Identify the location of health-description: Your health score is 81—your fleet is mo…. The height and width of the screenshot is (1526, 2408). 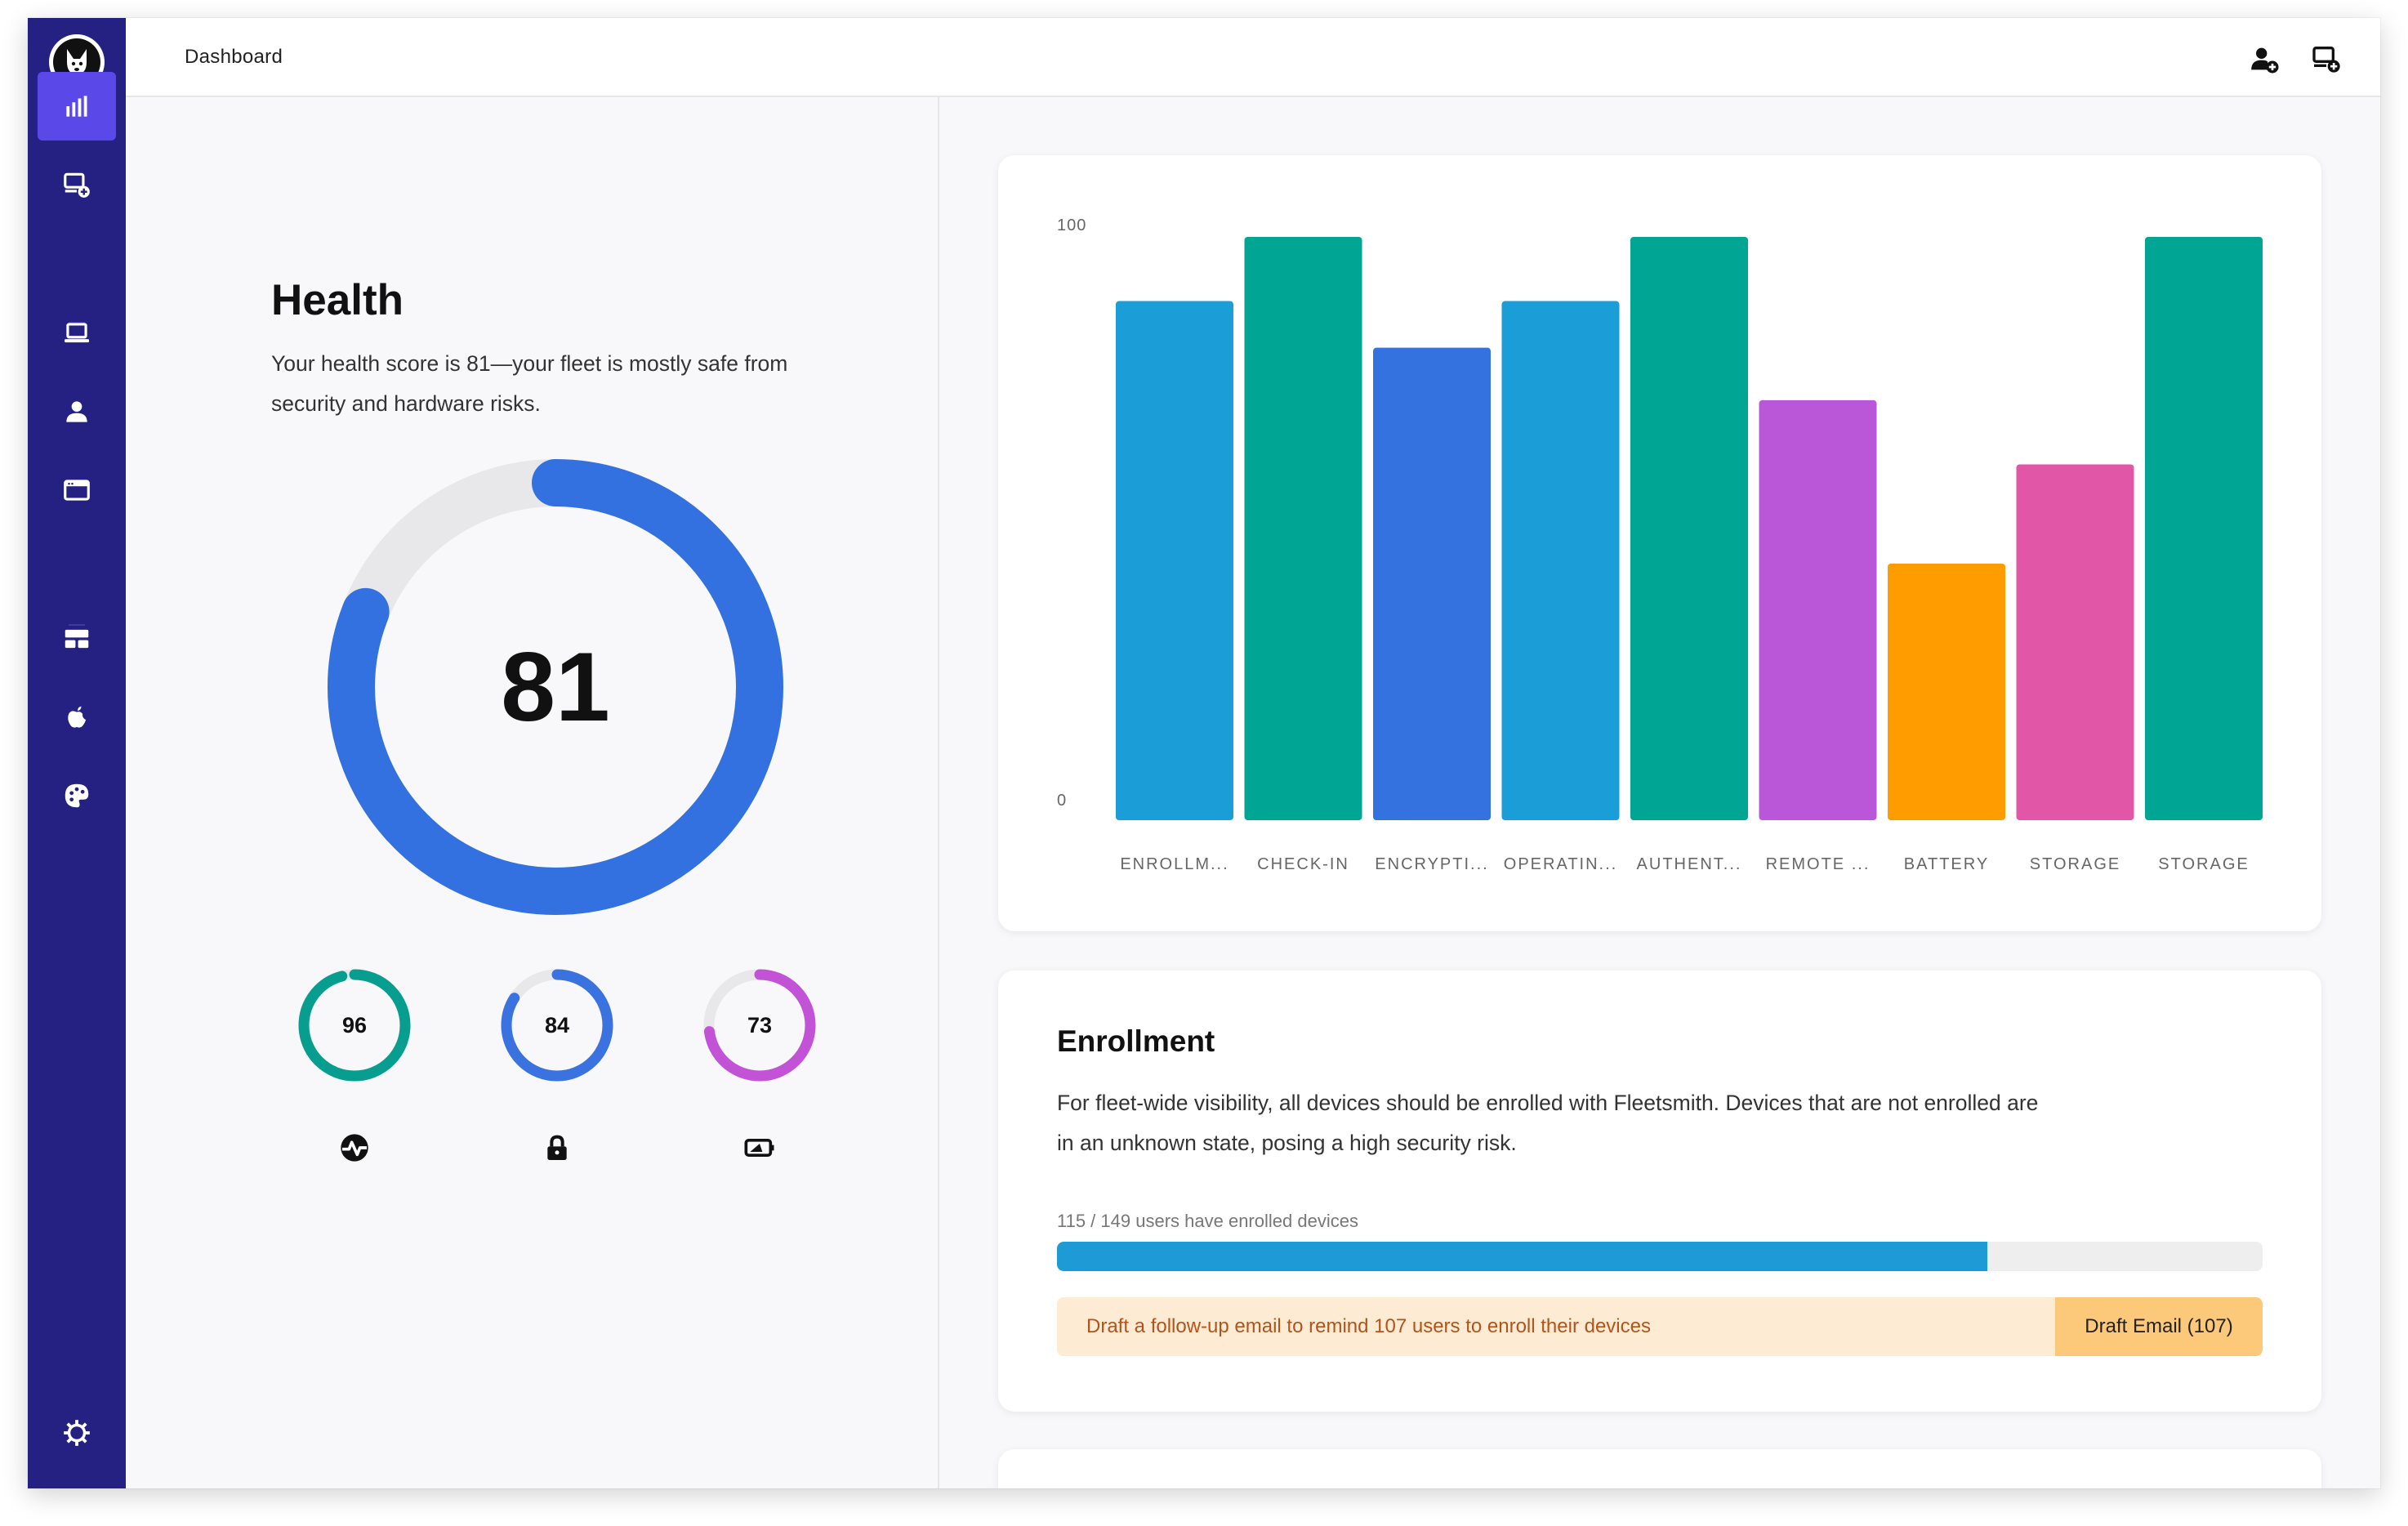
(529, 383).